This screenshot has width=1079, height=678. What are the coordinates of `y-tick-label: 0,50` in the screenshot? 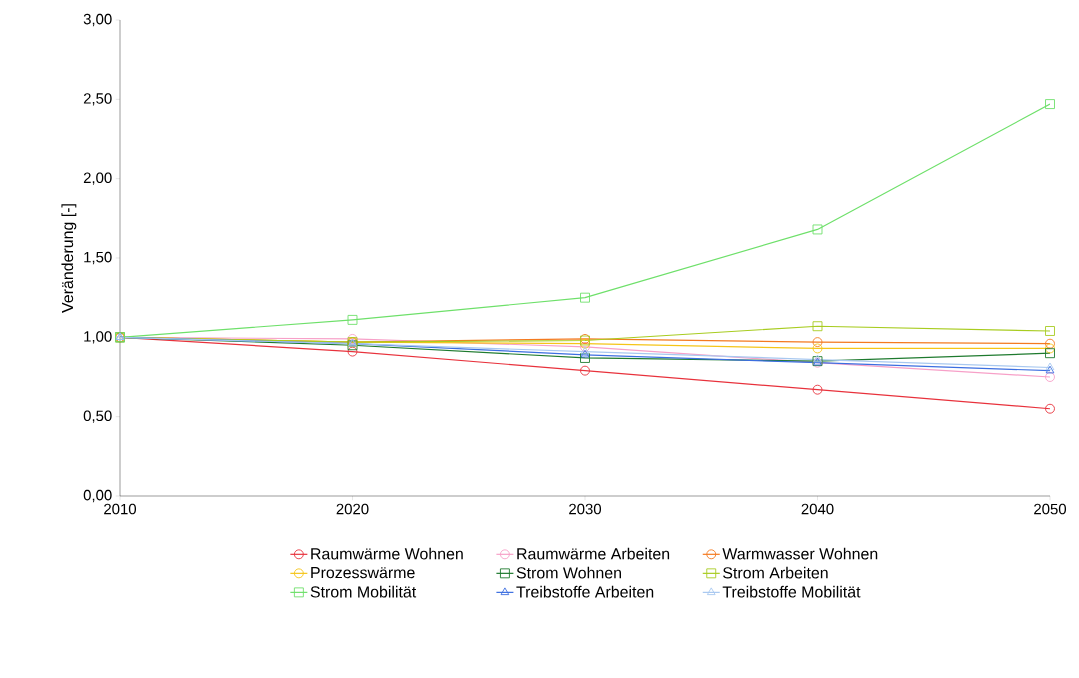 It's located at (97, 416).